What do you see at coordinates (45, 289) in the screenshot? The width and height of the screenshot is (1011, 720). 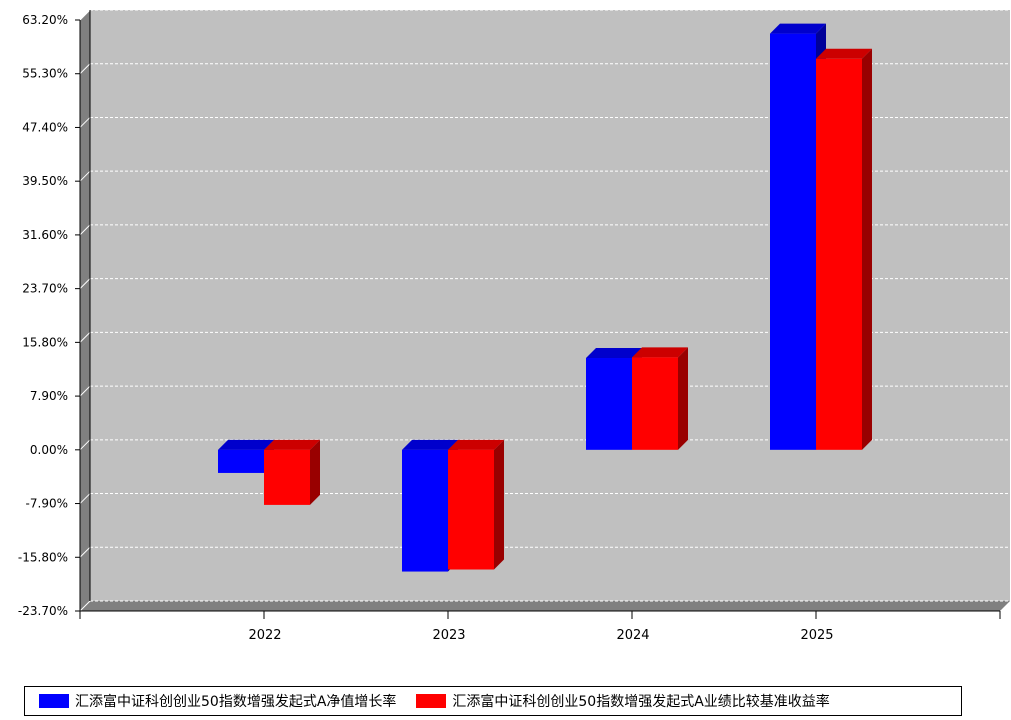 I see `y-tick-label: 23.70%` at bounding box center [45, 289].